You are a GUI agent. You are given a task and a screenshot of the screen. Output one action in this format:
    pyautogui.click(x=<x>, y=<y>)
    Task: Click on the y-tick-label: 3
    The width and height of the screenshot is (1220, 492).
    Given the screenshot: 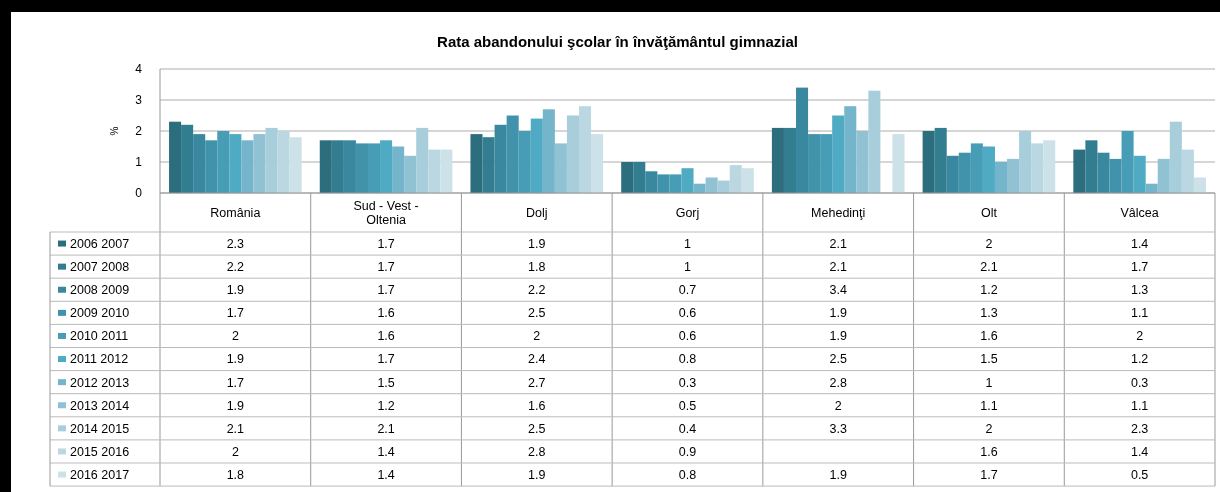 What is the action you would take?
    pyautogui.click(x=139, y=100)
    